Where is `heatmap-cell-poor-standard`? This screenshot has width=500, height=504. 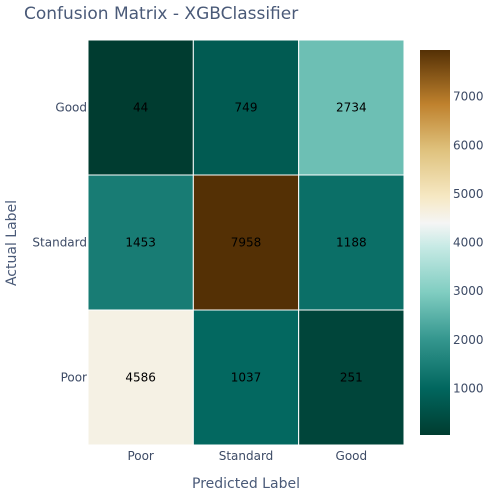
heatmap-cell-poor-standard is located at coordinates (246, 377).